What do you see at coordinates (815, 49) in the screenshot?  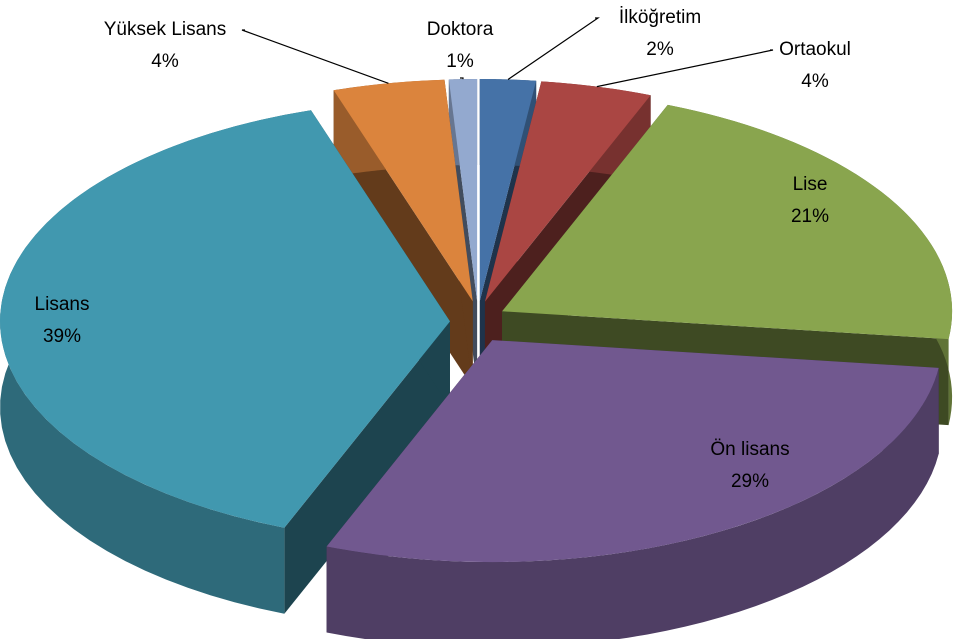 I see `slice-label: Ortaokul` at bounding box center [815, 49].